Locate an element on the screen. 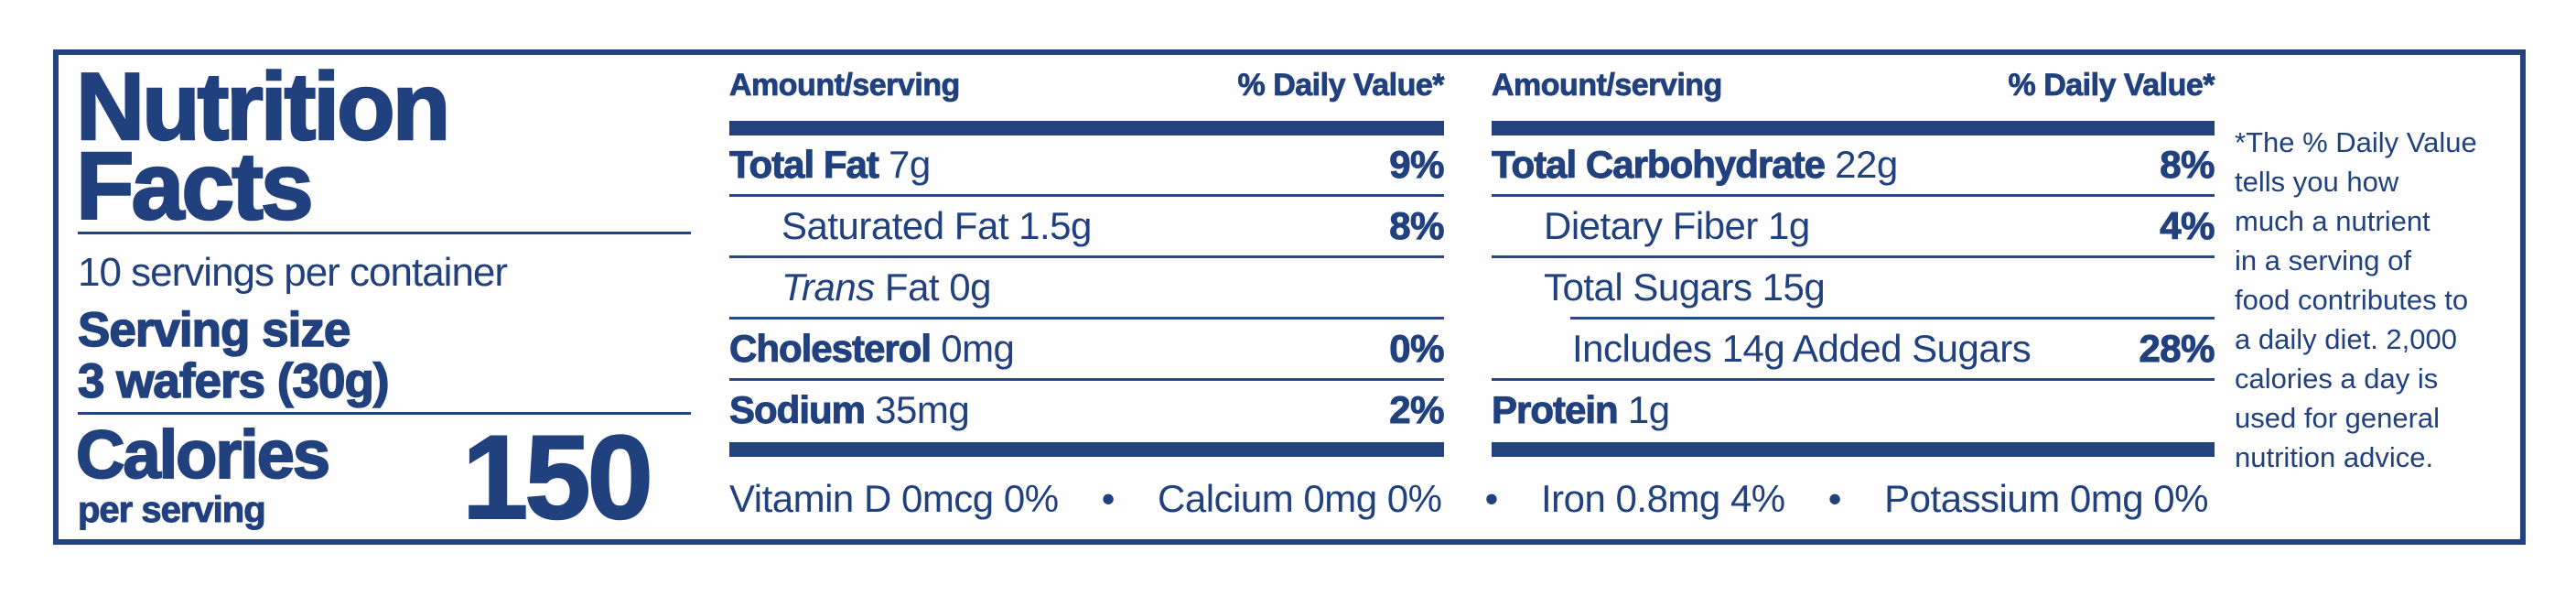  calories-sublabel: per serving is located at coordinates (172, 510).